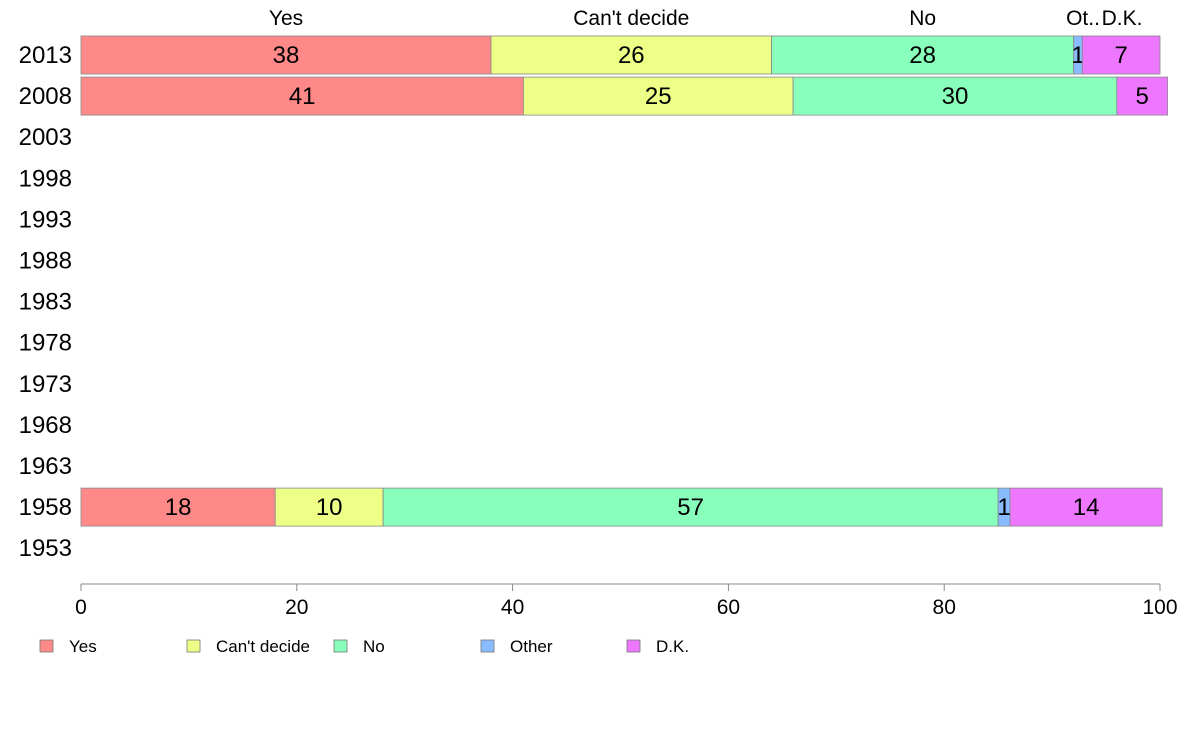 The height and width of the screenshot is (736, 1188). What do you see at coordinates (286, 18) in the screenshot?
I see `top-label-yes: Yes` at bounding box center [286, 18].